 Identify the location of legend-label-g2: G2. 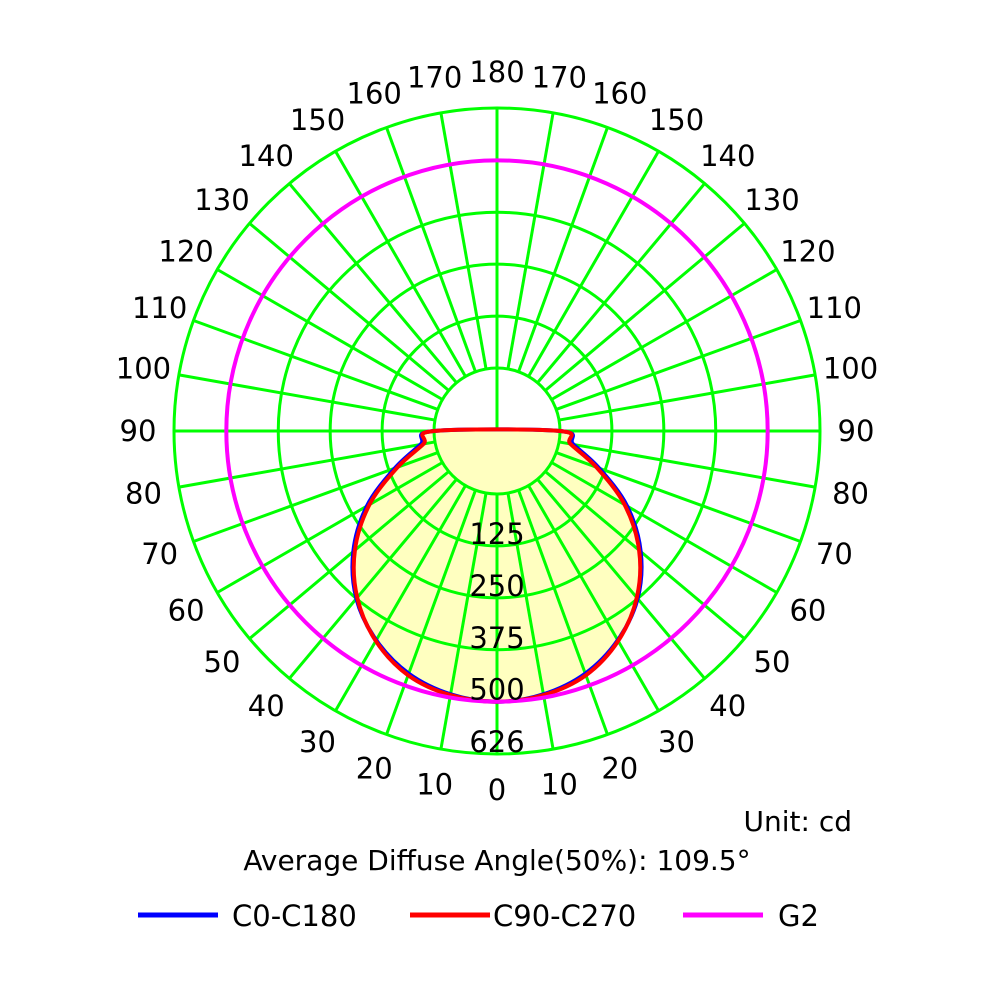
(798, 916).